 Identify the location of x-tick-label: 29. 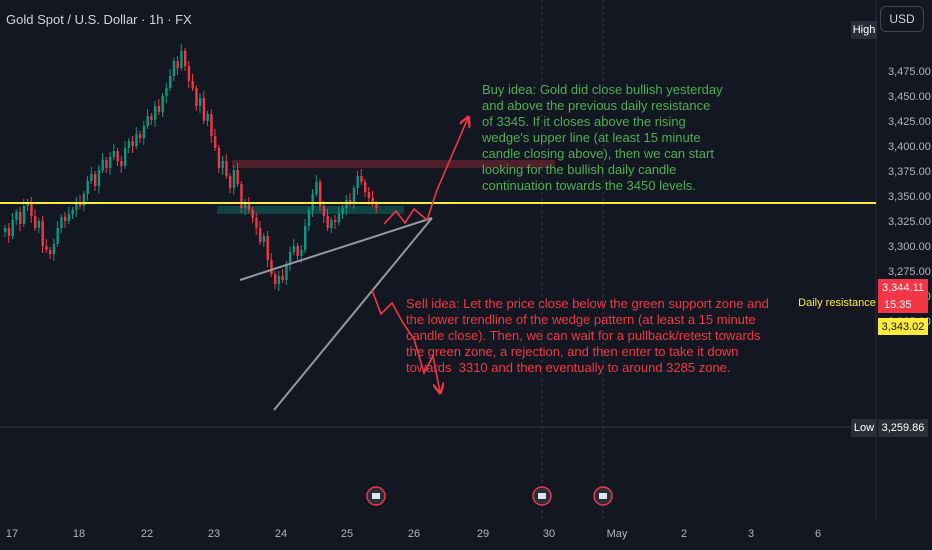
(483, 534).